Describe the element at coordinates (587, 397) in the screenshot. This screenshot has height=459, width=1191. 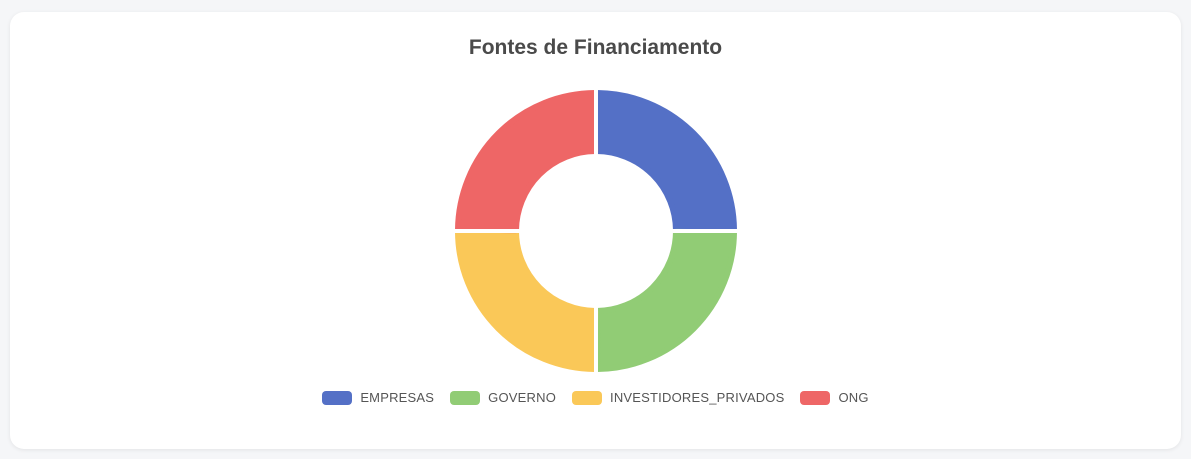
I see `legend-swatch-investidores-privados` at that location.